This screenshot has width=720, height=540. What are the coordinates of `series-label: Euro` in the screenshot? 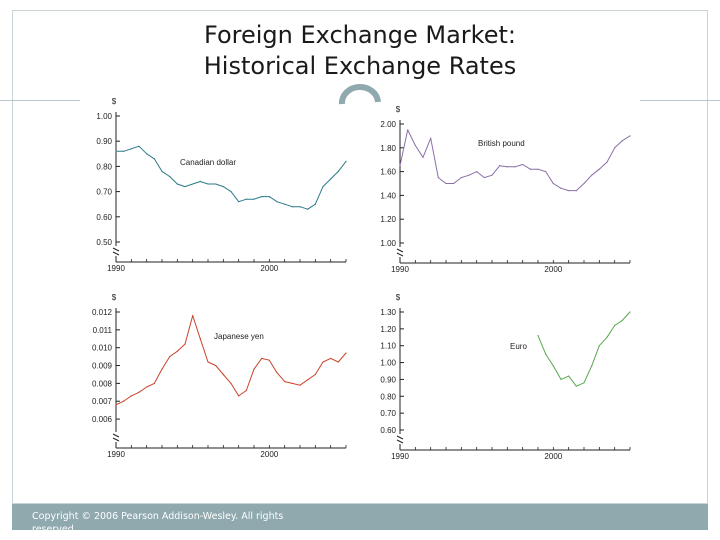 It's located at (518, 346).